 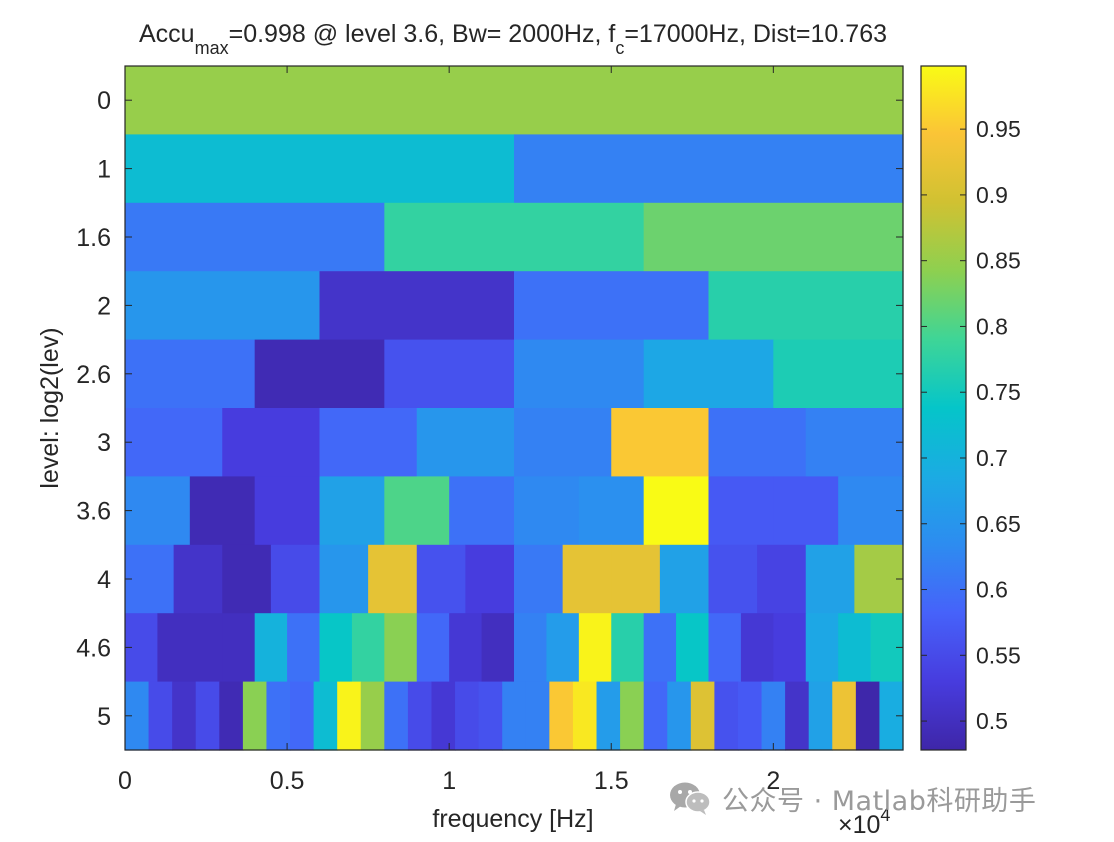 I want to click on colorbar-tick-label: 0.6, so click(x=992, y=590).